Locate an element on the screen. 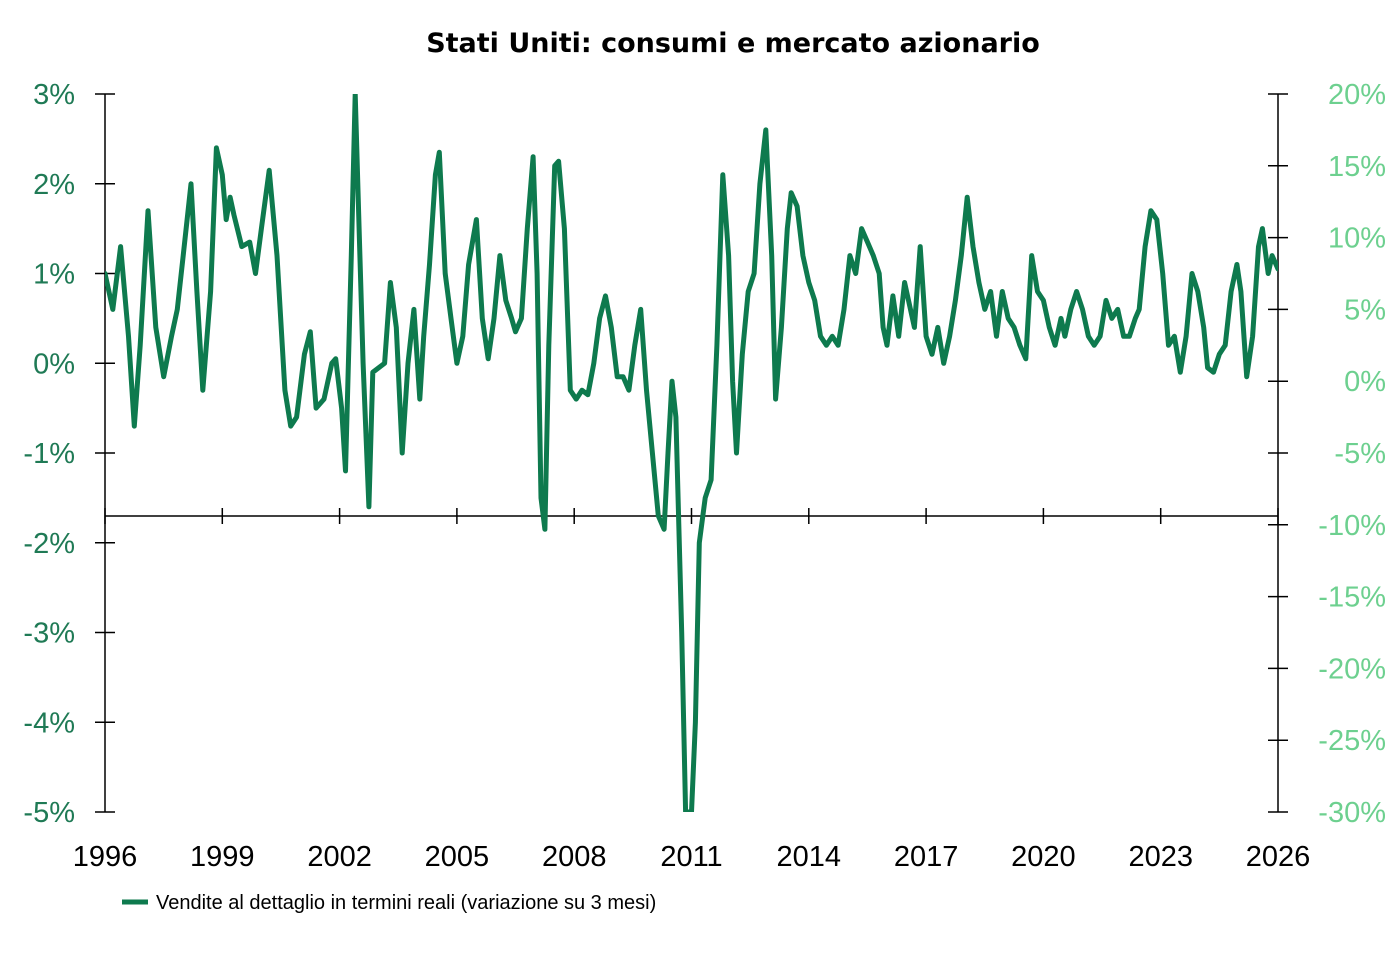 This screenshot has width=1395, height=959. x-tick-label: 2017 is located at coordinates (926, 857).